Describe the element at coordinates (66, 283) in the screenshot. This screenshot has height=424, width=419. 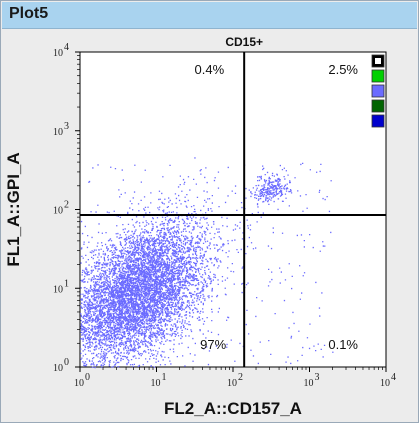
I see `y-tick-exponent: 1` at that location.